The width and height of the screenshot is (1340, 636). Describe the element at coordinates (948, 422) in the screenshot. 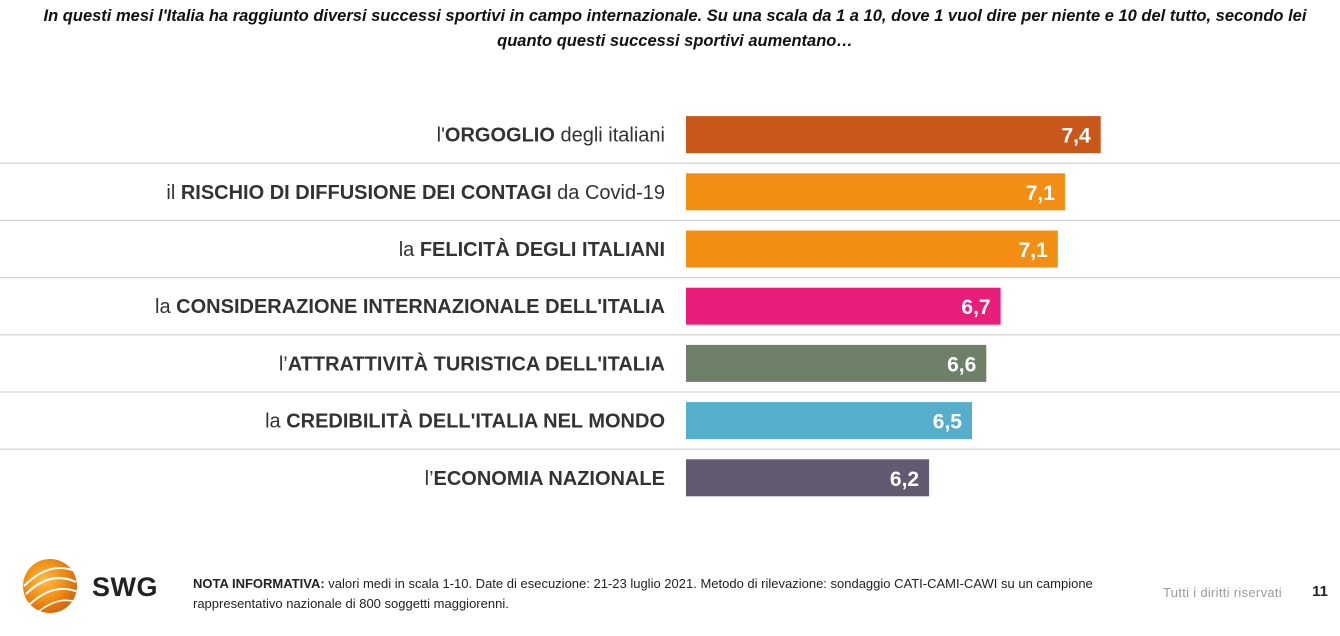

I see `bar-value-label: 6,5` at that location.